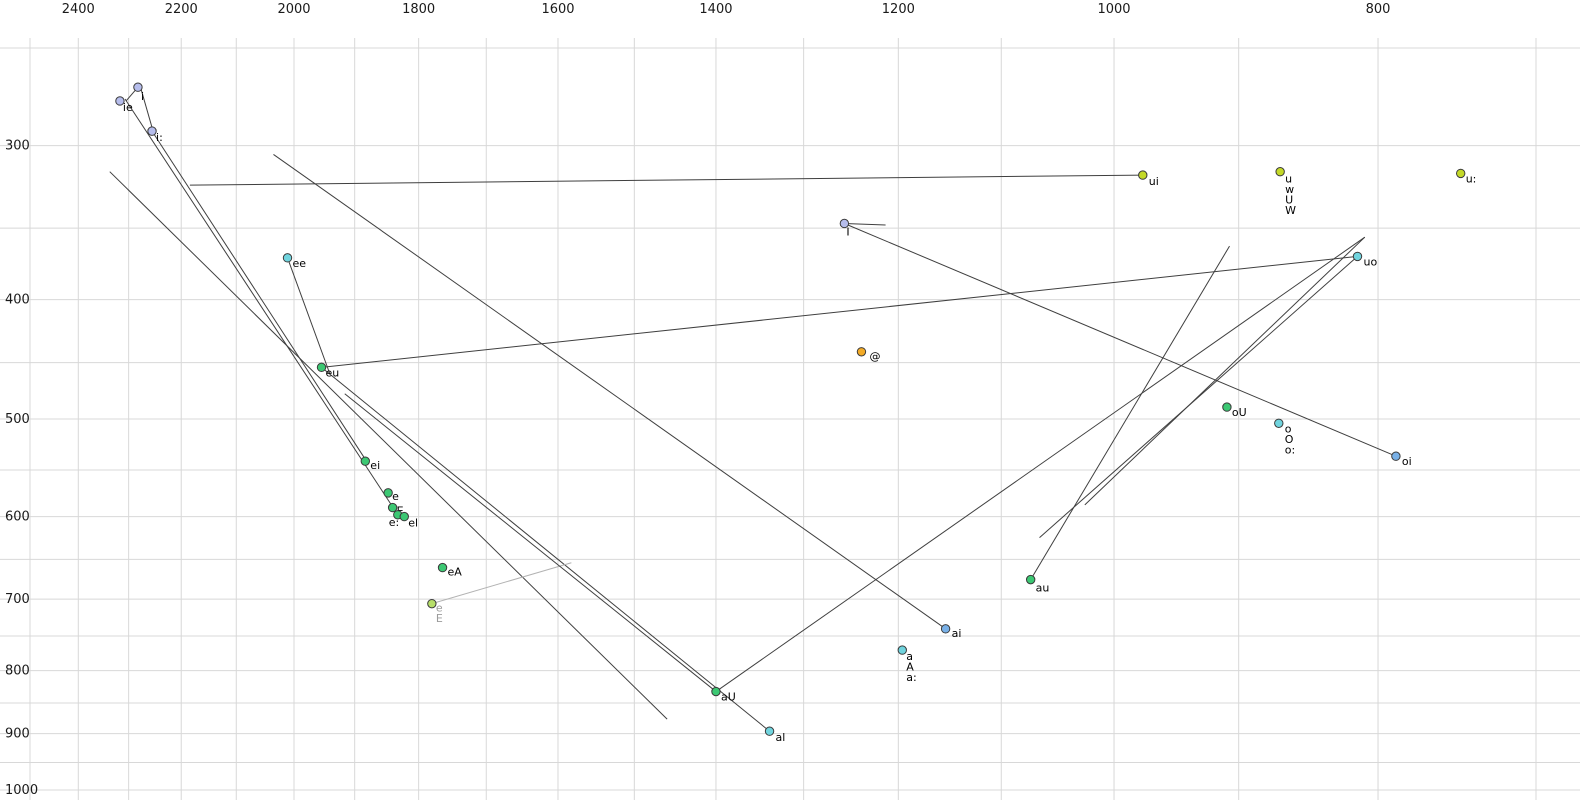 Image resolution: width=1580 pixels, height=800 pixels. Describe the element at coordinates (17, 734) in the screenshot. I see `y-tick-label-900: 900` at that location.